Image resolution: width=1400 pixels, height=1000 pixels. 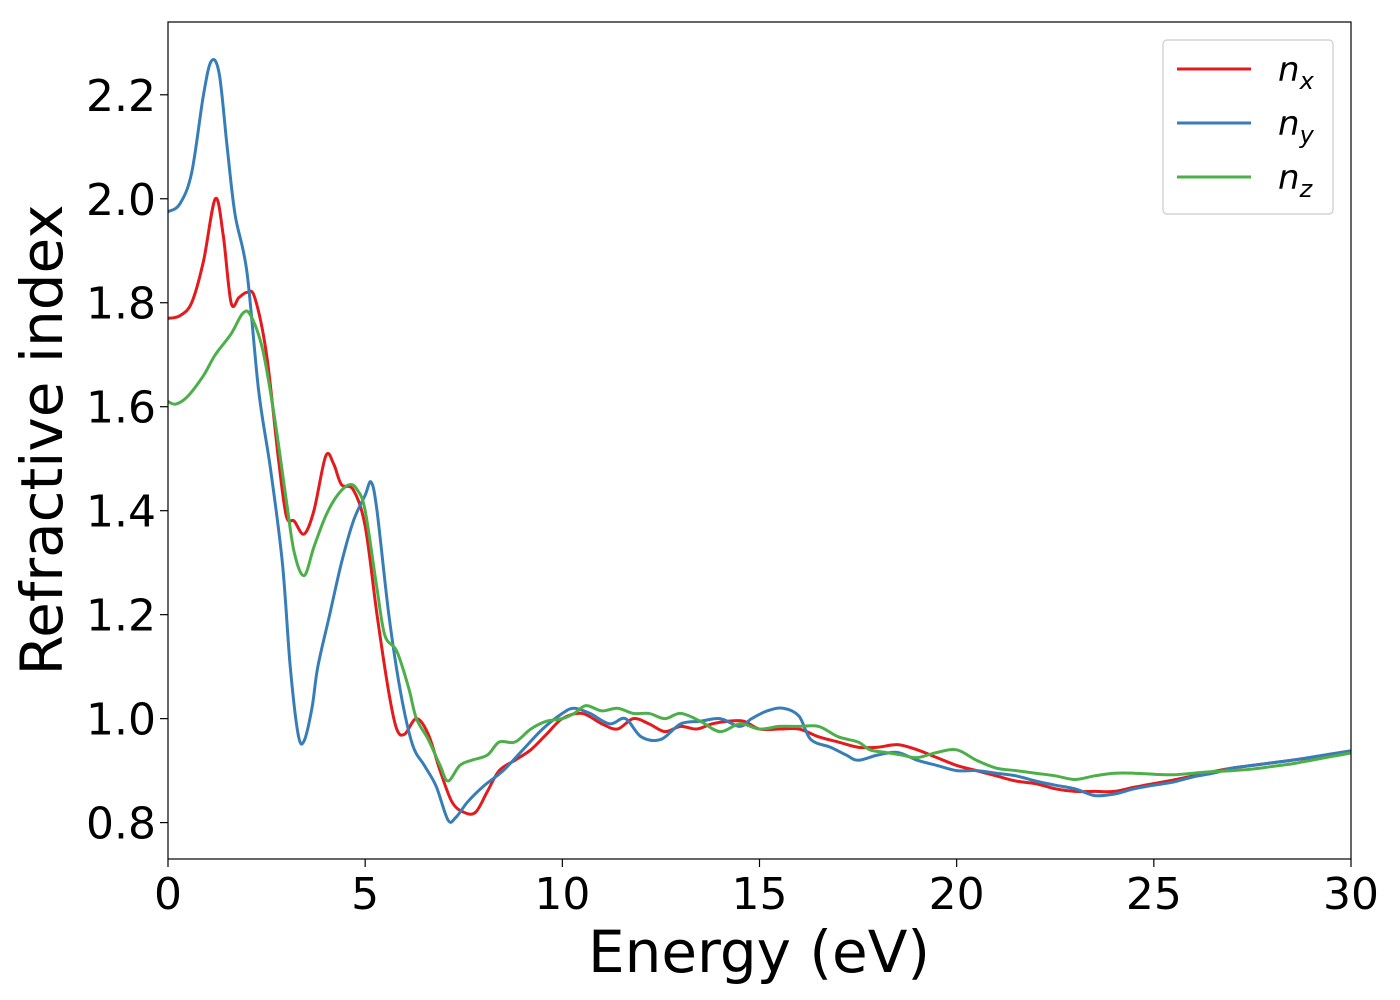 What do you see at coordinates (168, 894) in the screenshot?
I see `x-tick-label: 0` at bounding box center [168, 894].